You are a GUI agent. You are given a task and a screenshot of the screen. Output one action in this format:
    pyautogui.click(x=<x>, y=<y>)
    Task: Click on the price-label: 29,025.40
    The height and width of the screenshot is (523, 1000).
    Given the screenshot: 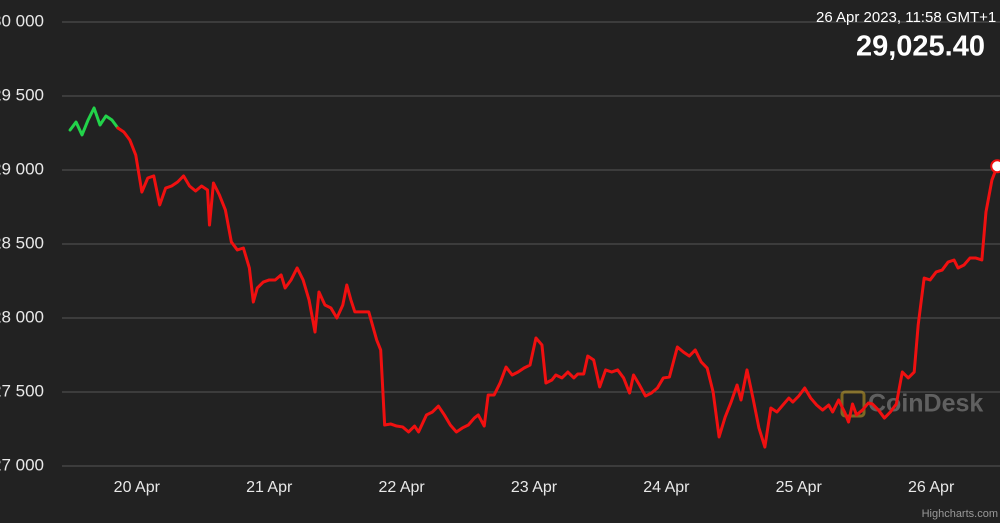 What is the action you would take?
    pyautogui.click(x=920, y=47)
    